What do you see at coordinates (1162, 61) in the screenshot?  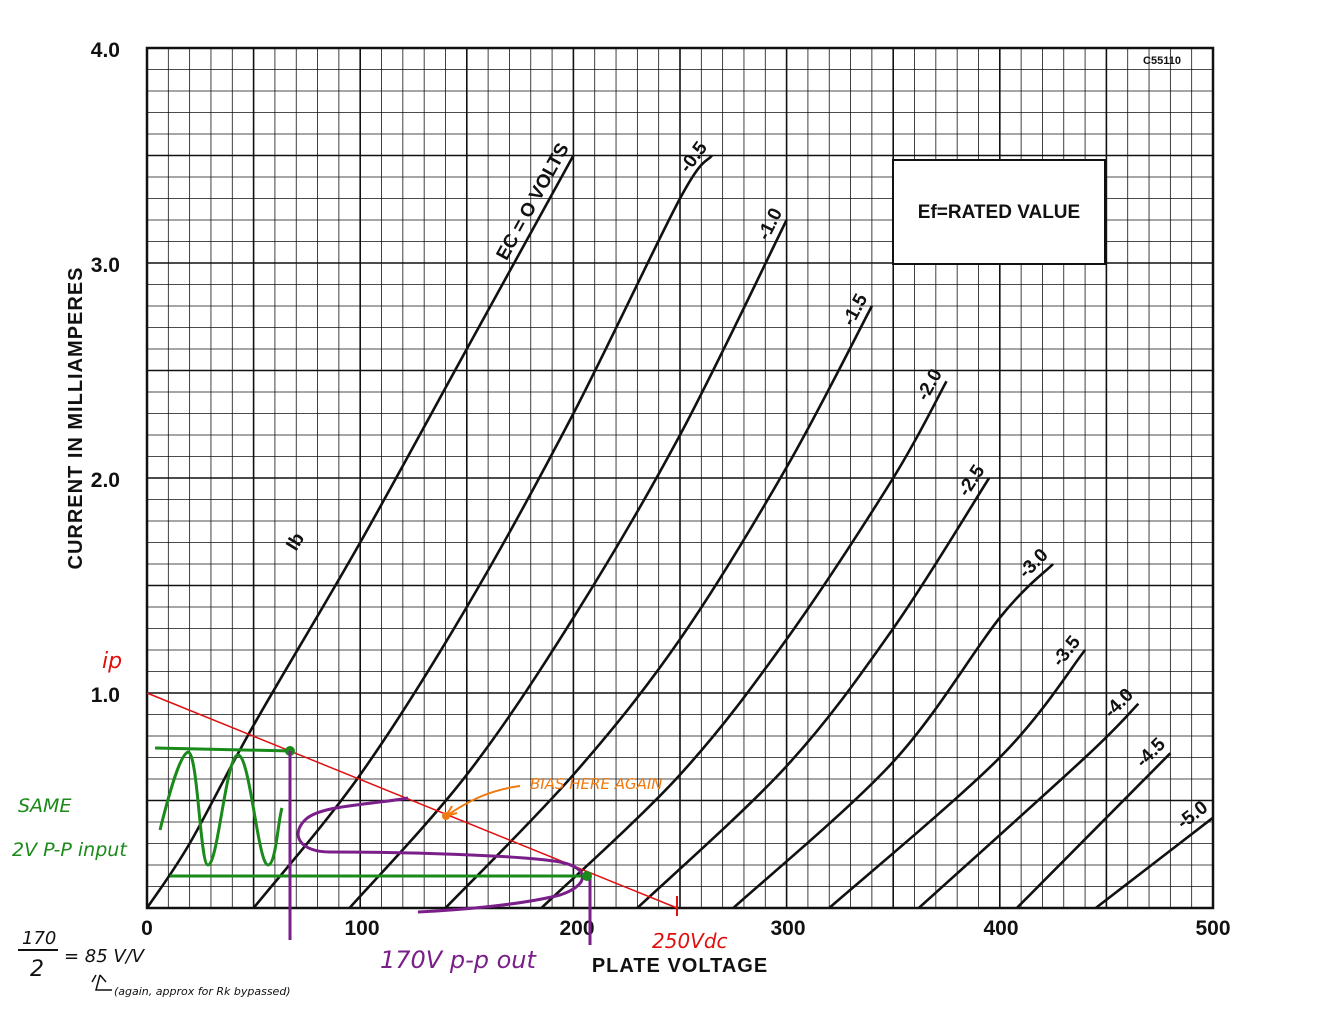 I see `code-label: C55110` at bounding box center [1162, 61].